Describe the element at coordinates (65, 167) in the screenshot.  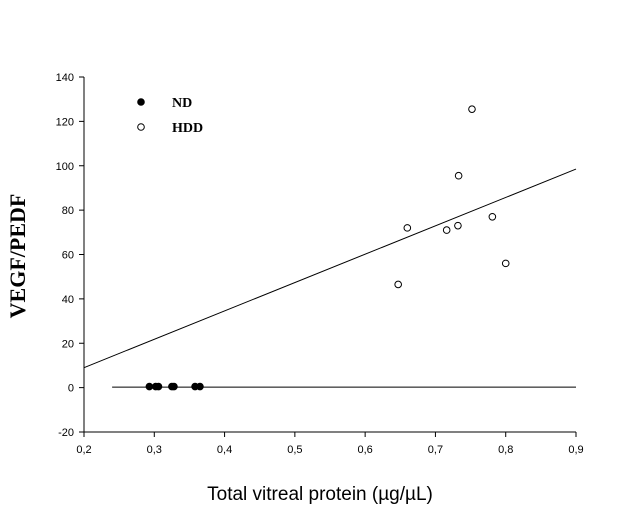
I see `y-tick-label: 100` at that location.